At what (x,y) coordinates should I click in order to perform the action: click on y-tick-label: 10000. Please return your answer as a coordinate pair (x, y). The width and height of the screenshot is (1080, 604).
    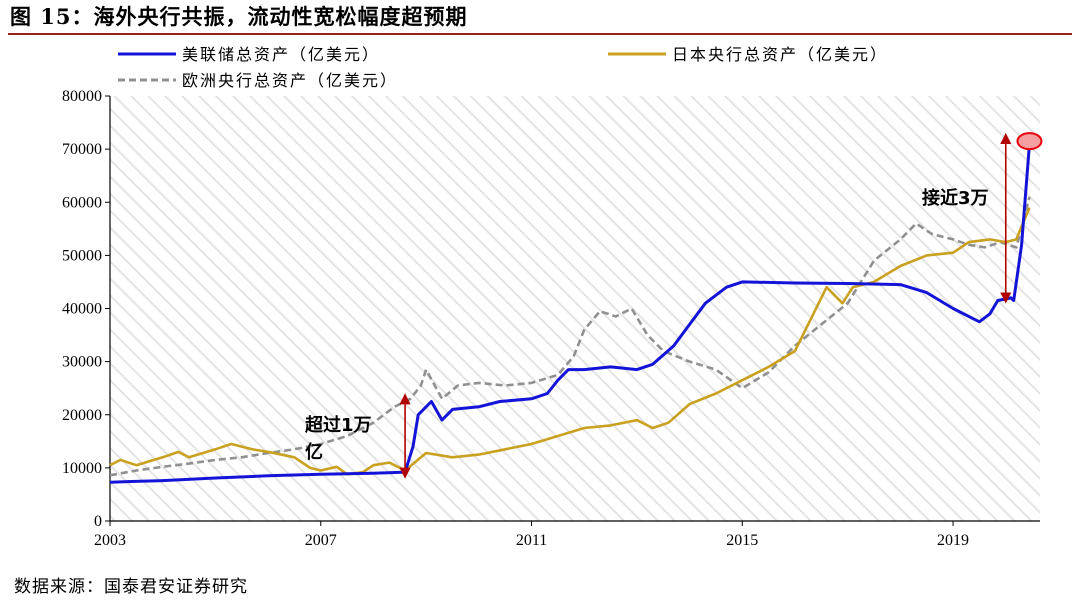
    Looking at the image, I should click on (82, 468).